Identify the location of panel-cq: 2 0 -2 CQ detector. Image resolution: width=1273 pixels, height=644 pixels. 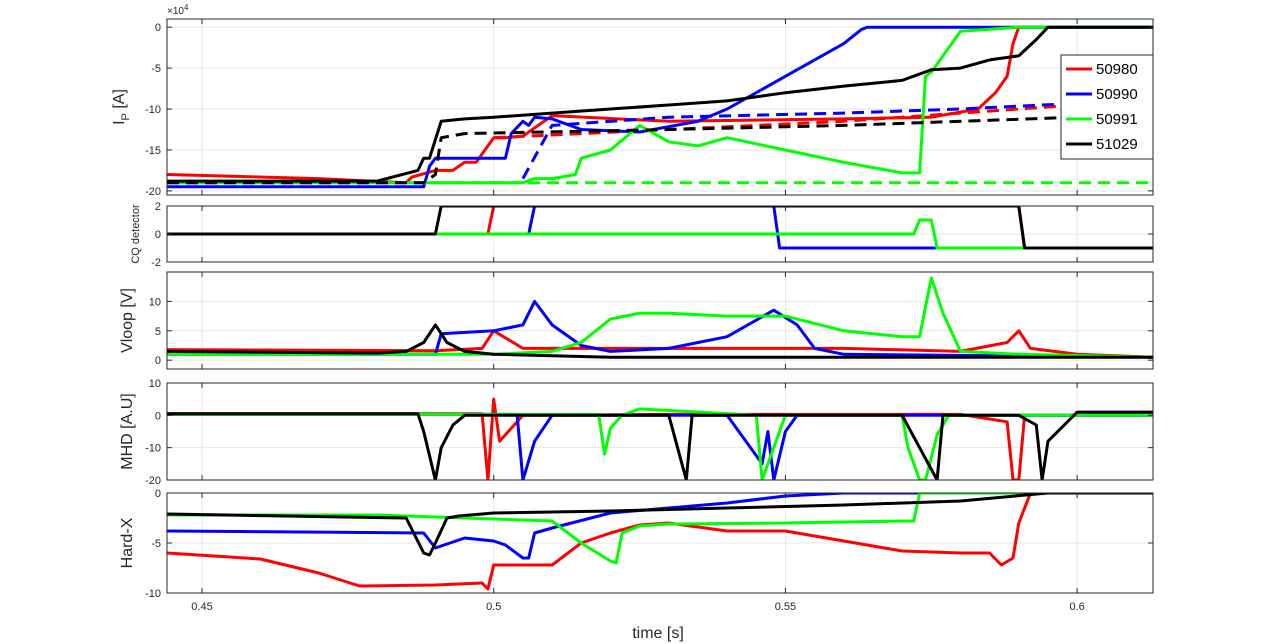
(642, 235).